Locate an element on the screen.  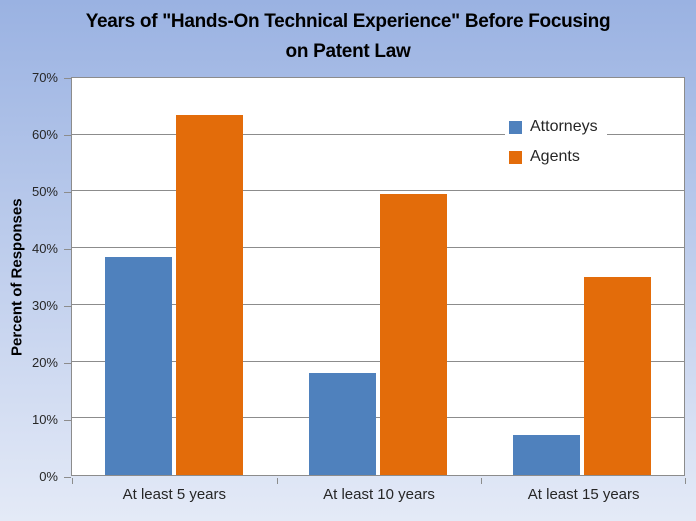
y-tick-label: 30% is located at coordinates (44, 305).